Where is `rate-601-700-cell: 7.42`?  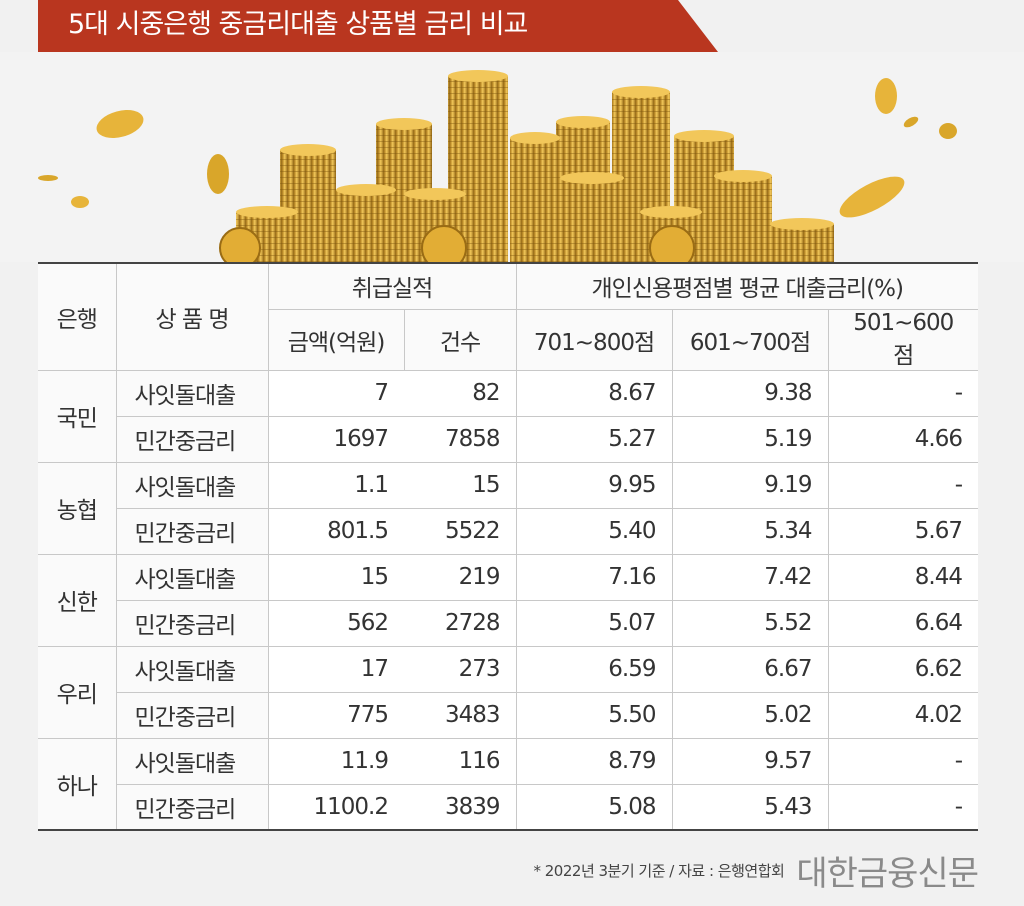 rate-601-700-cell: 7.42 is located at coordinates (750, 577).